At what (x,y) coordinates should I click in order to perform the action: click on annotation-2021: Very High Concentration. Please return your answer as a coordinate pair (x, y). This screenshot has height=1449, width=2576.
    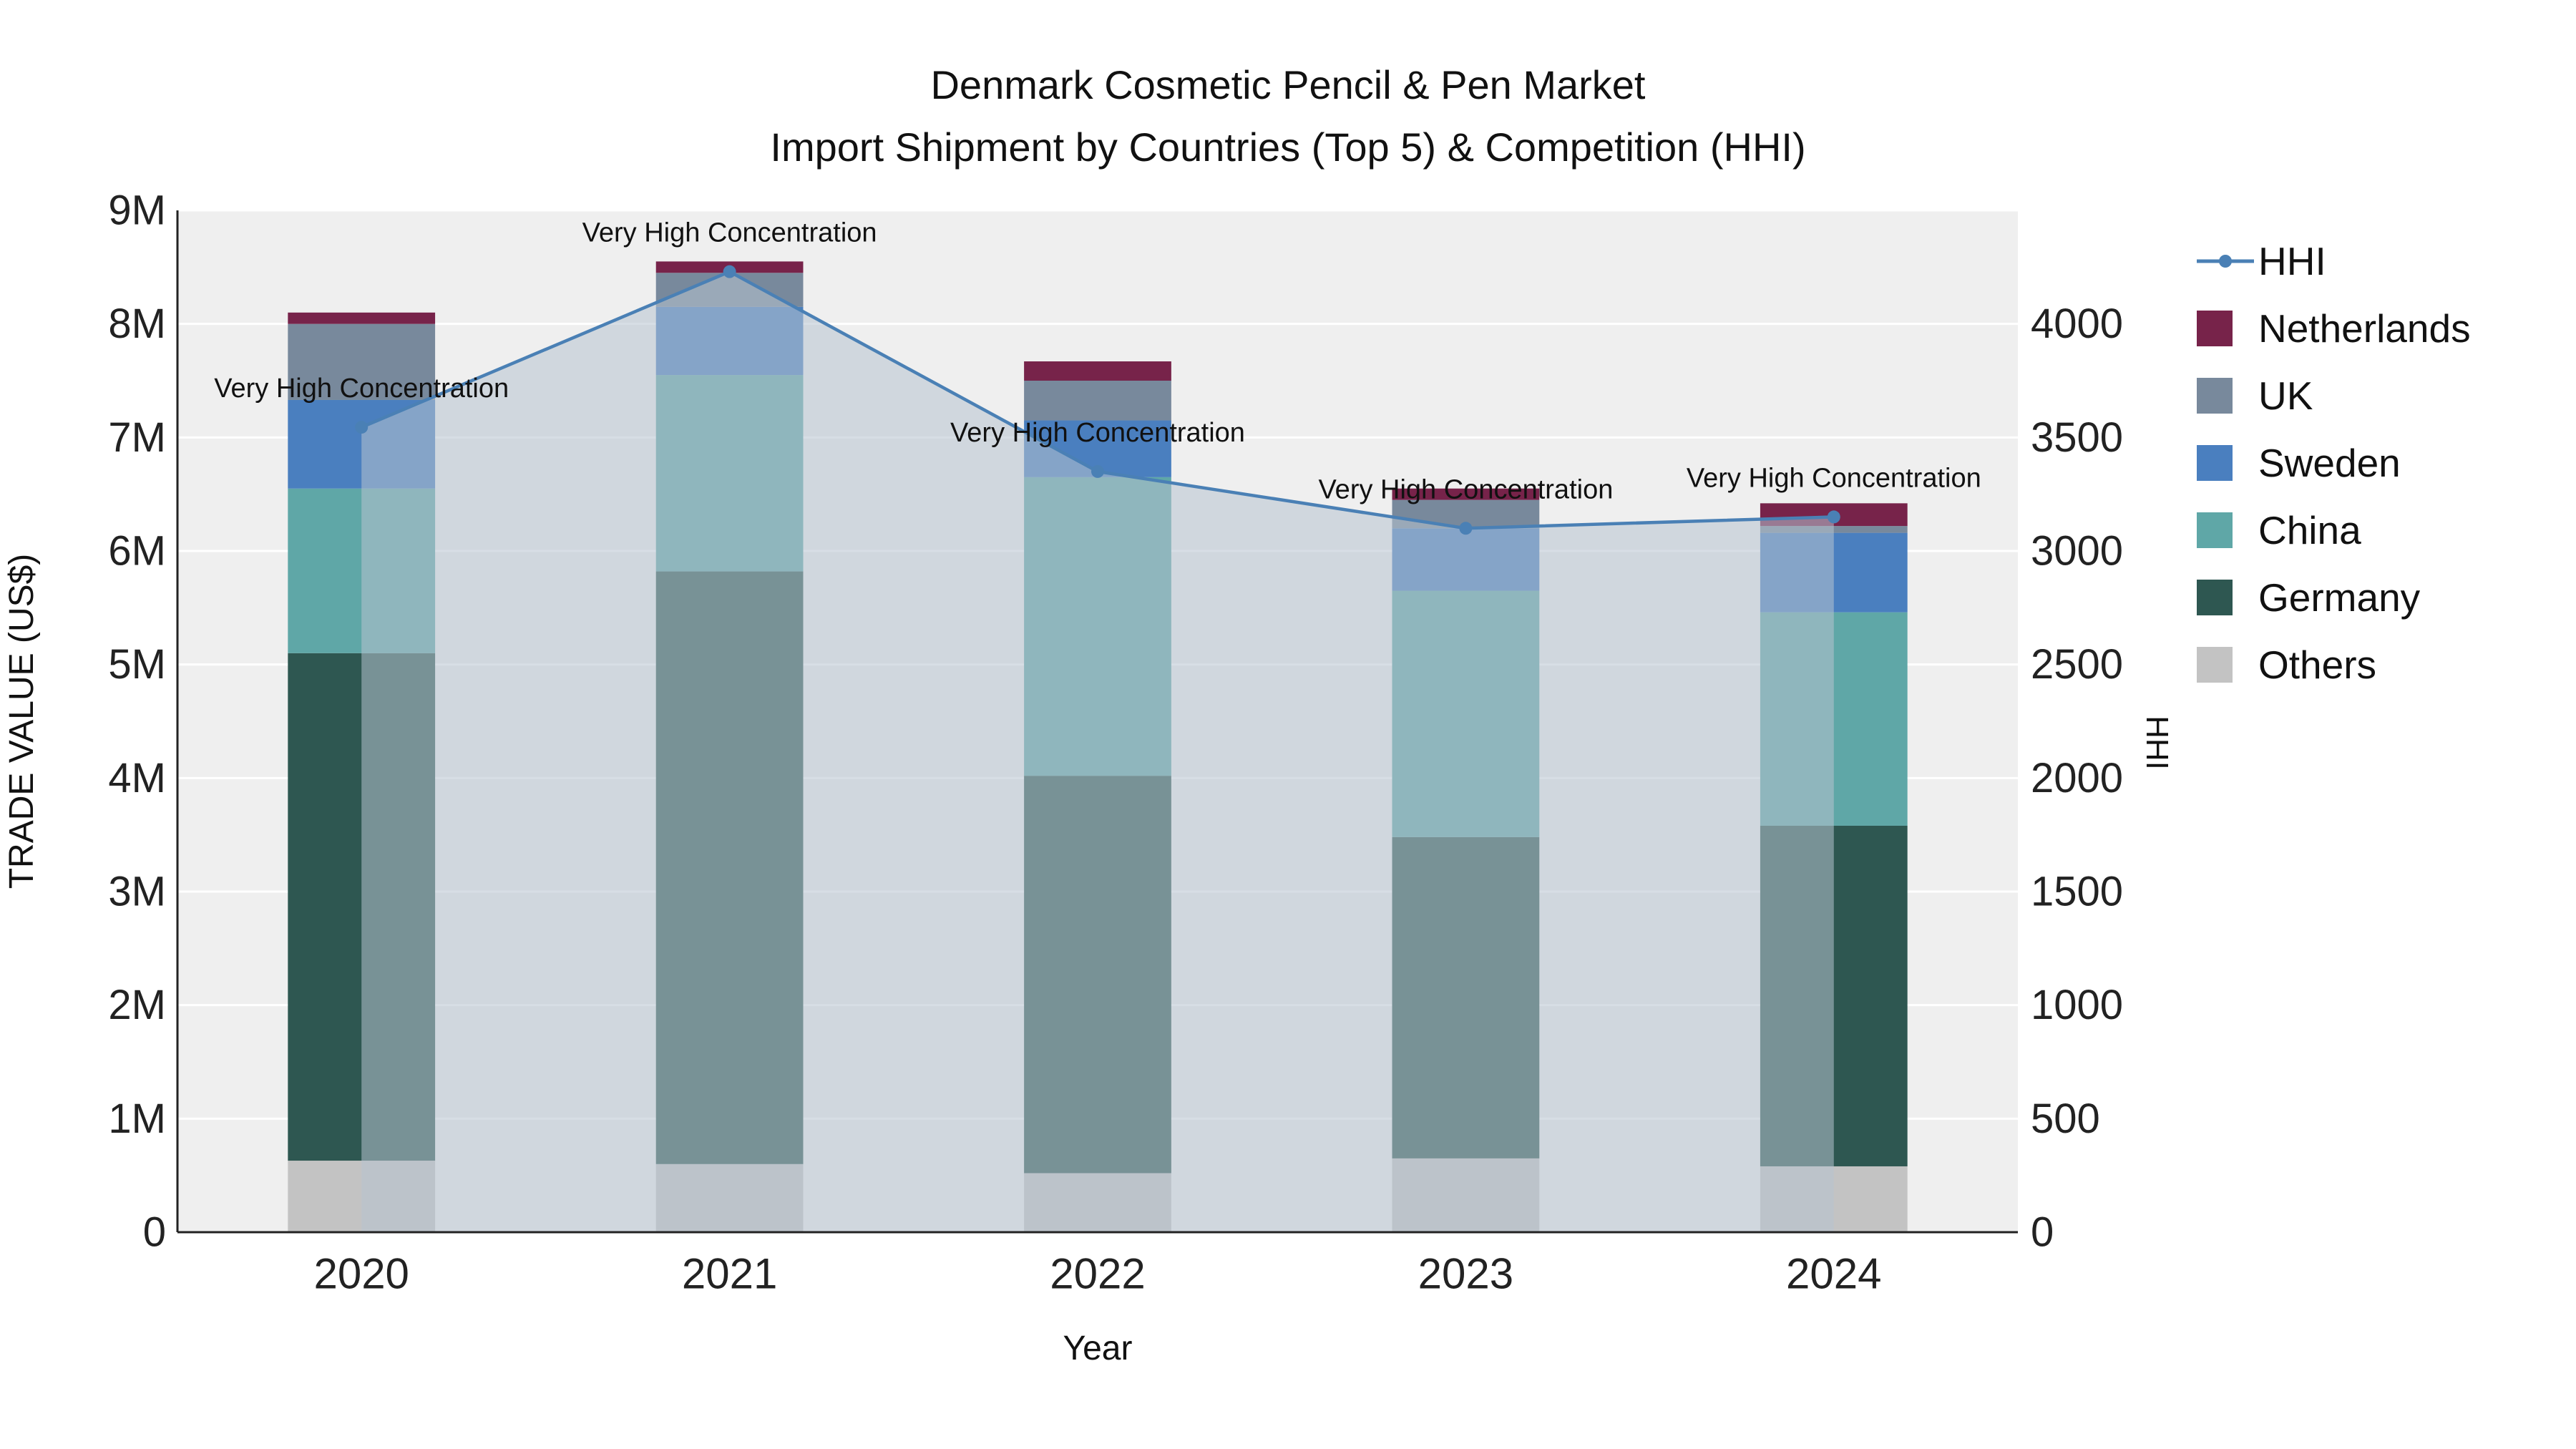
    Looking at the image, I should click on (729, 233).